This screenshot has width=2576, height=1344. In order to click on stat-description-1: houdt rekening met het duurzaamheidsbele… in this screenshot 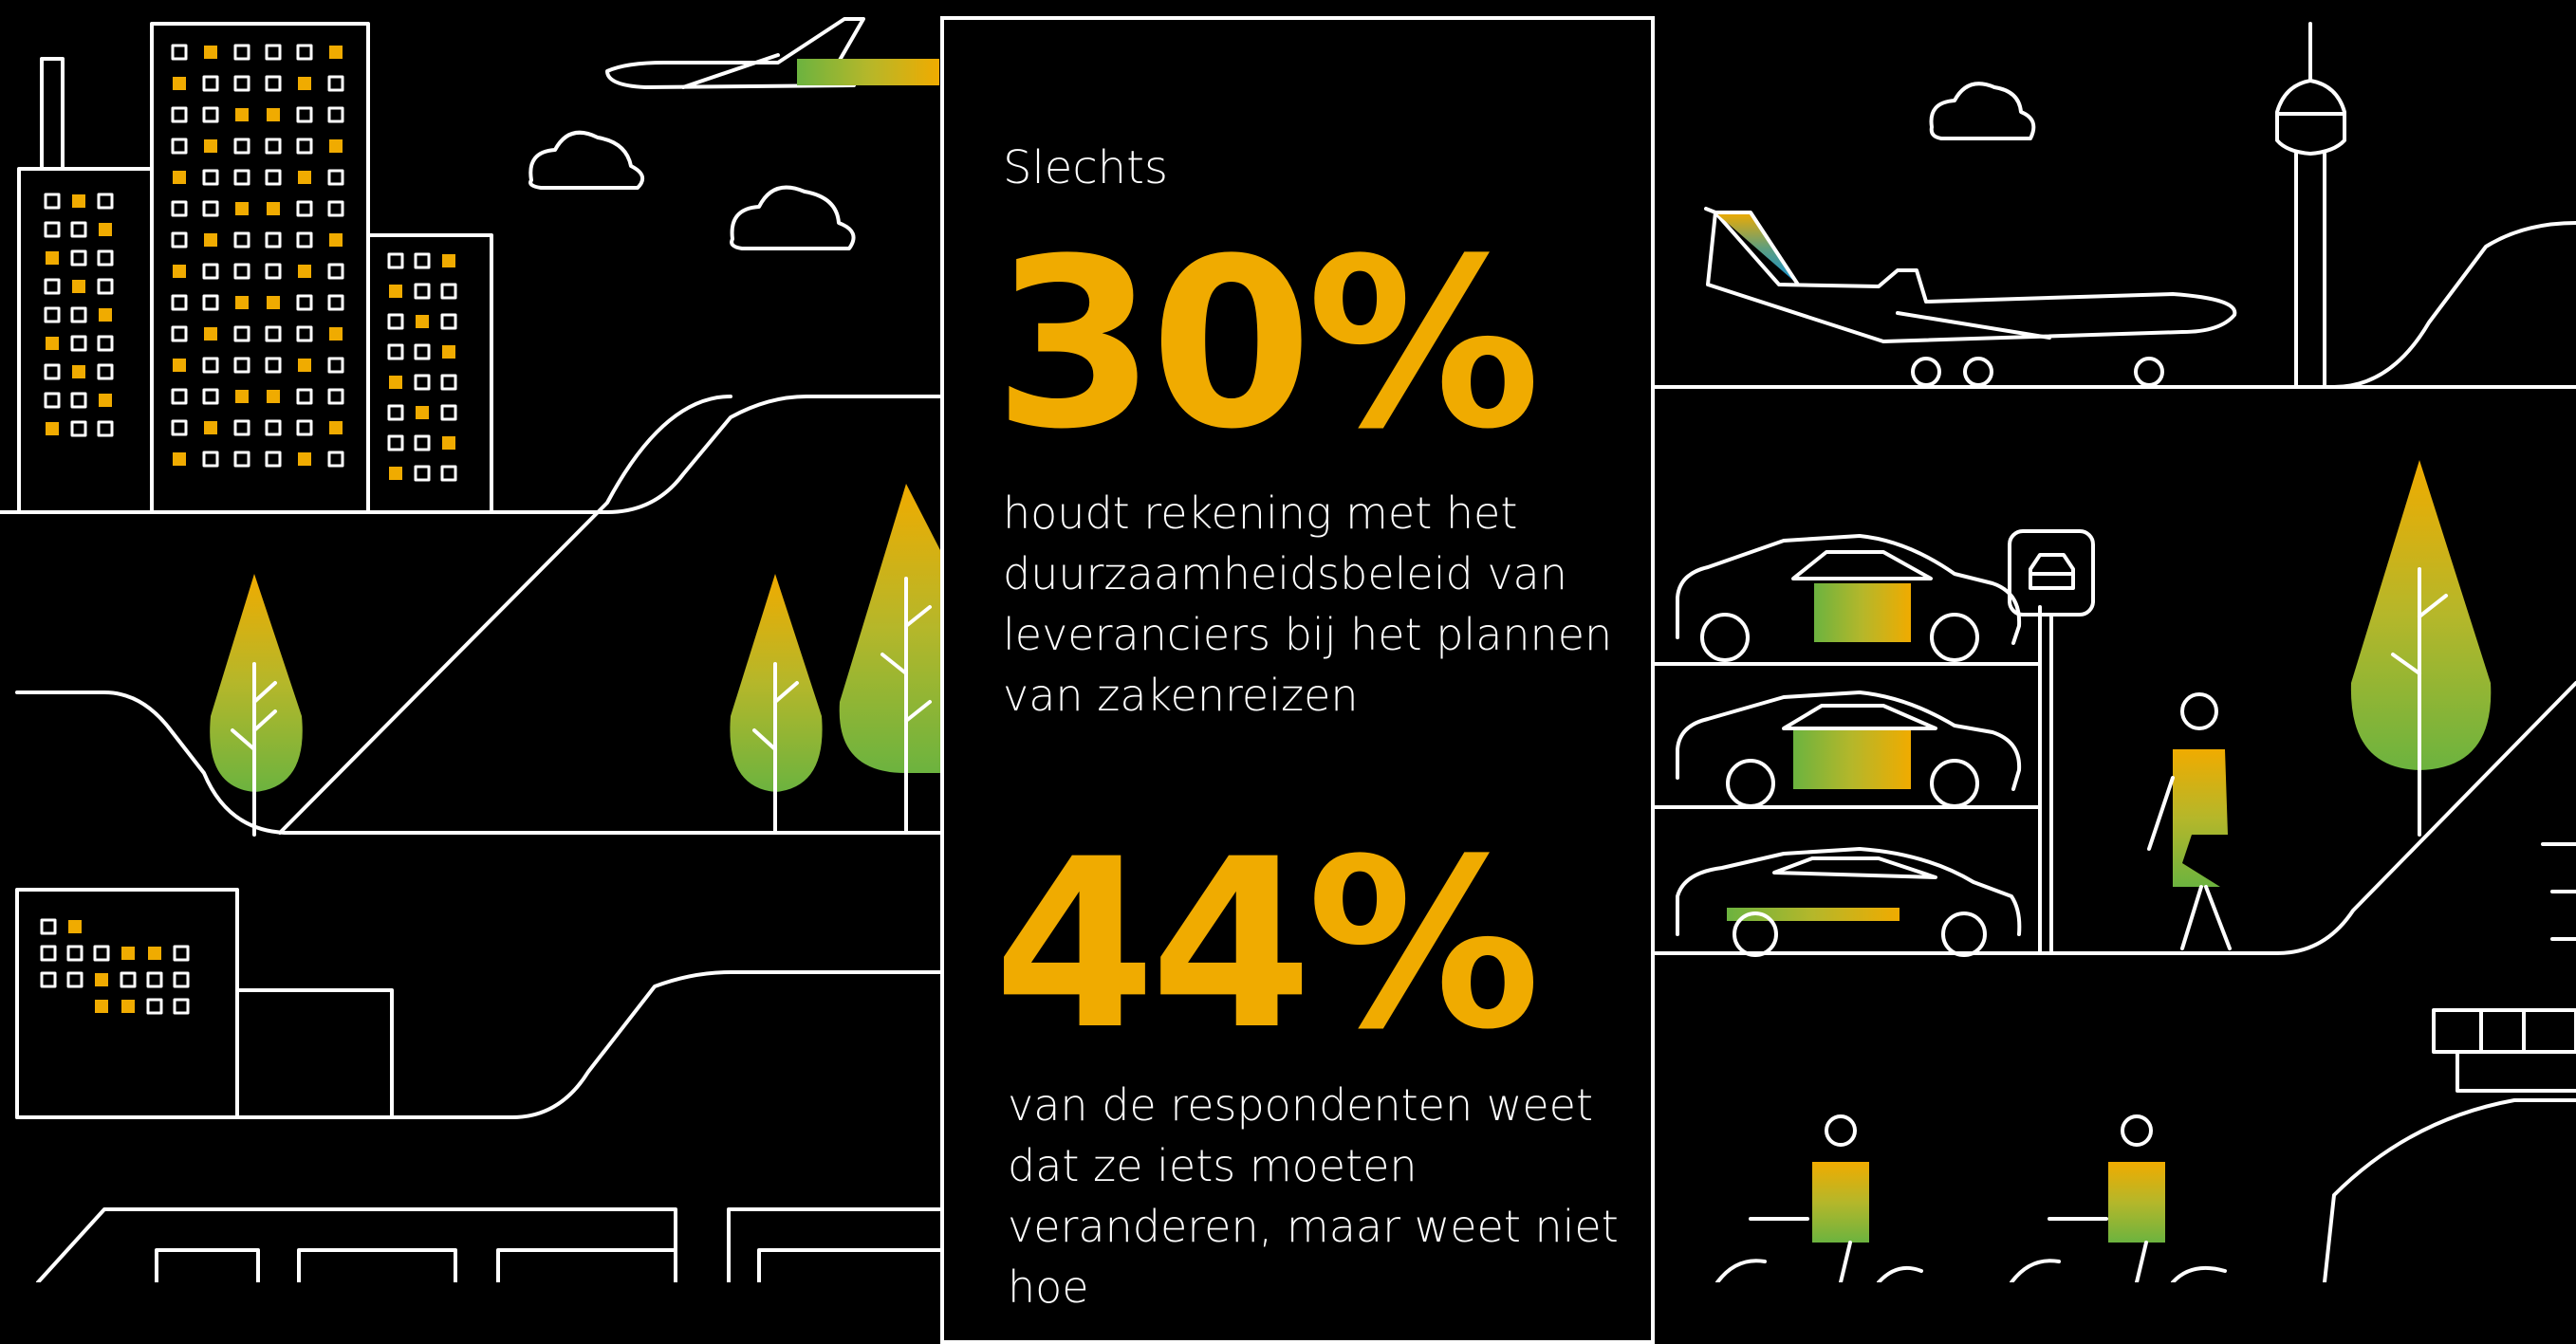, I will do `click(1308, 605)`.